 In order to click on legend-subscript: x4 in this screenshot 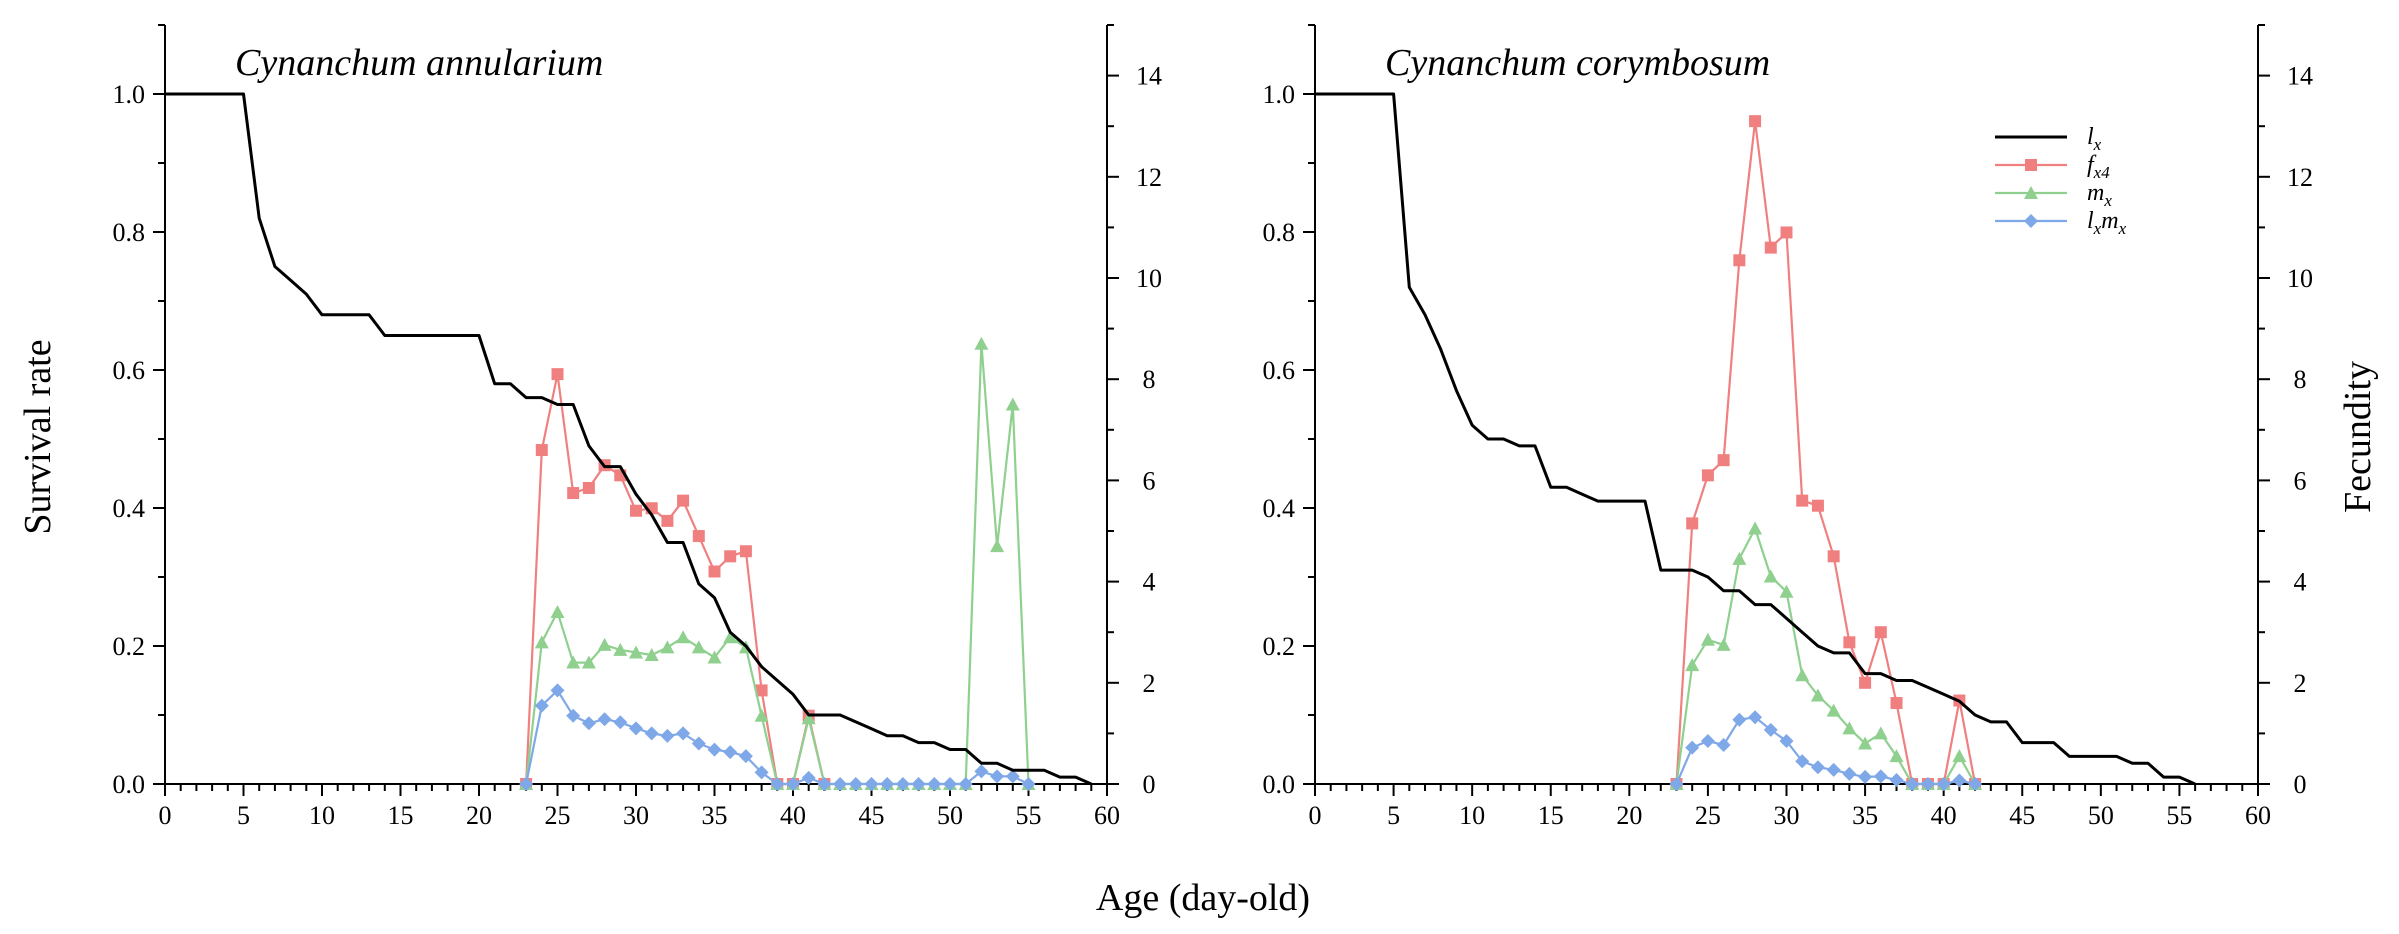, I will do `click(2102, 172)`.